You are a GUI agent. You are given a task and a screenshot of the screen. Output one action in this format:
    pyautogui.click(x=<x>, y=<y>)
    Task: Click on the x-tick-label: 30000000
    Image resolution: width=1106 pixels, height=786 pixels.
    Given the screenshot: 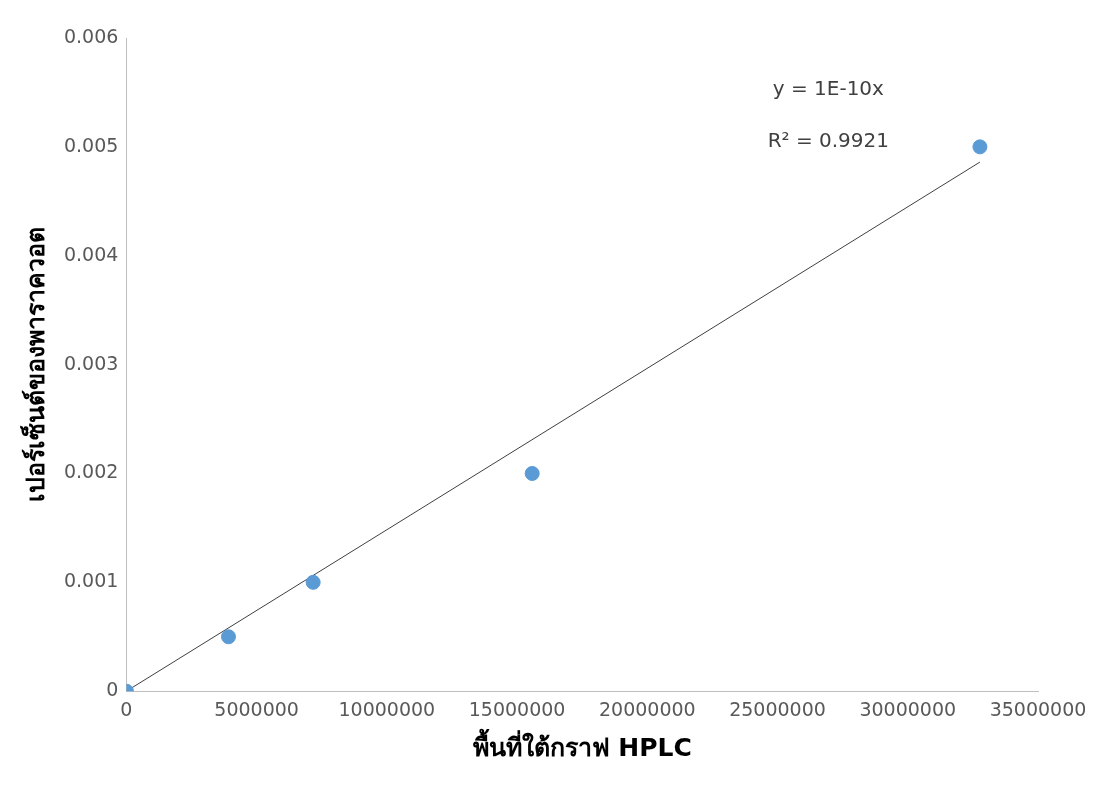 What is the action you would take?
    pyautogui.click(x=908, y=708)
    